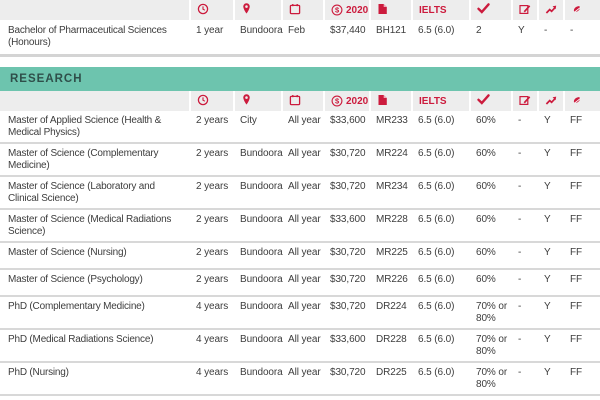 Image resolution: width=600 pixels, height=400 pixels. I want to click on pathway-column-header, so click(550, 10).